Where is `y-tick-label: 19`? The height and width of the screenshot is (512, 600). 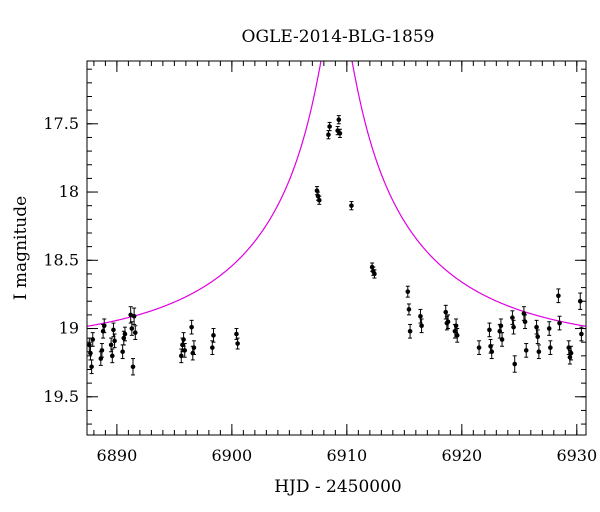 y-tick-label: 19 is located at coordinates (69, 328).